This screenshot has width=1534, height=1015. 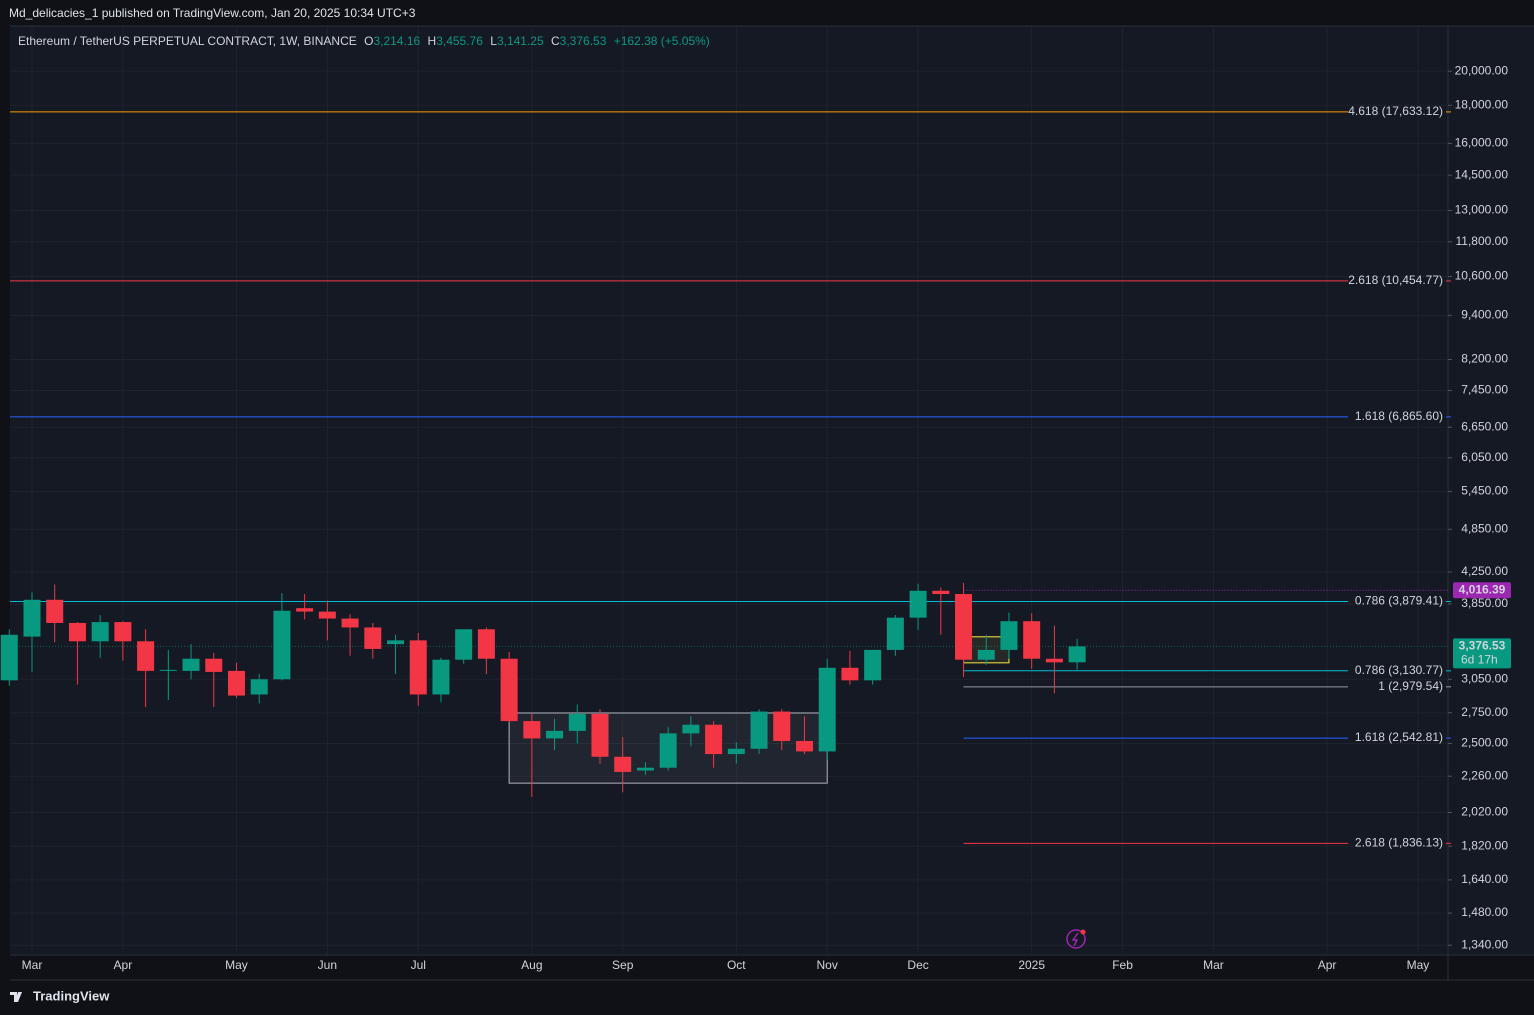 I want to click on y-tick-label: 6,050.00, so click(x=1484, y=457).